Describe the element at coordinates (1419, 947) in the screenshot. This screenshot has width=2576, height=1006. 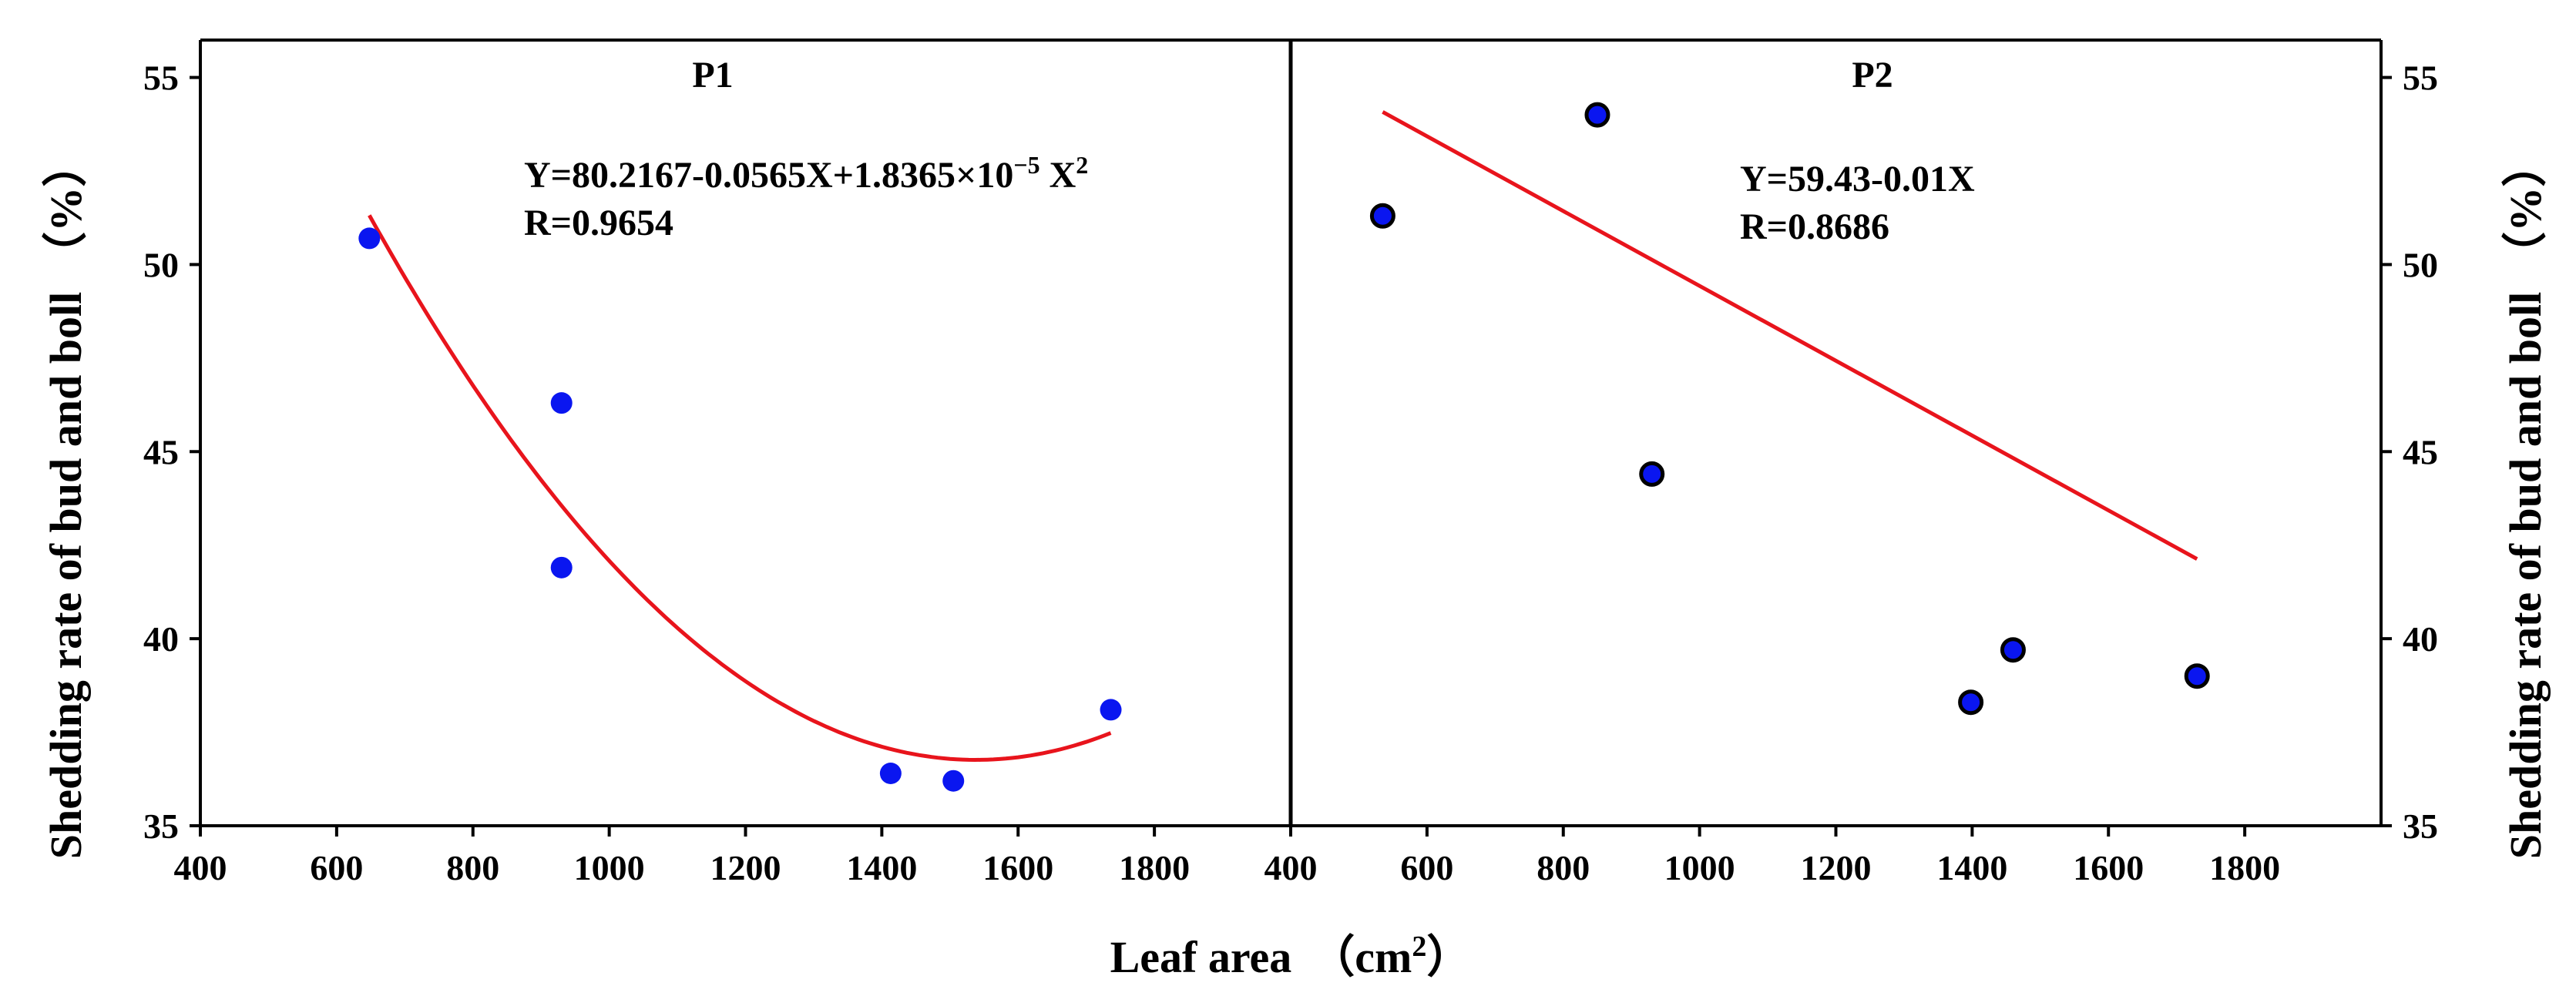
I see `x-axis-title-unit-sup: 2` at that location.